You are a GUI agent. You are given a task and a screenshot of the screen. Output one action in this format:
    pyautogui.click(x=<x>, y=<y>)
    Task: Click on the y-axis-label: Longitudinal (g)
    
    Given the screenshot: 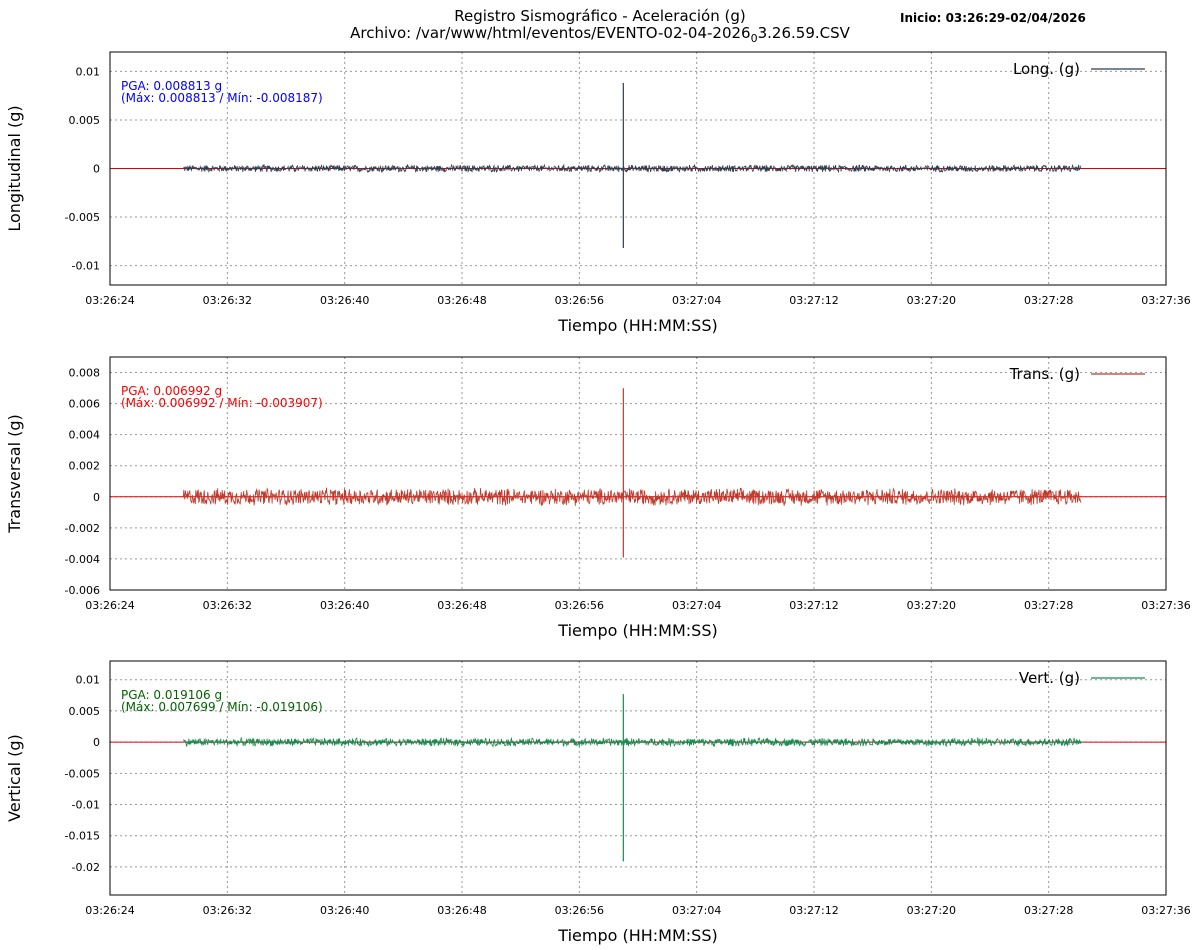 What is the action you would take?
    pyautogui.click(x=14, y=168)
    